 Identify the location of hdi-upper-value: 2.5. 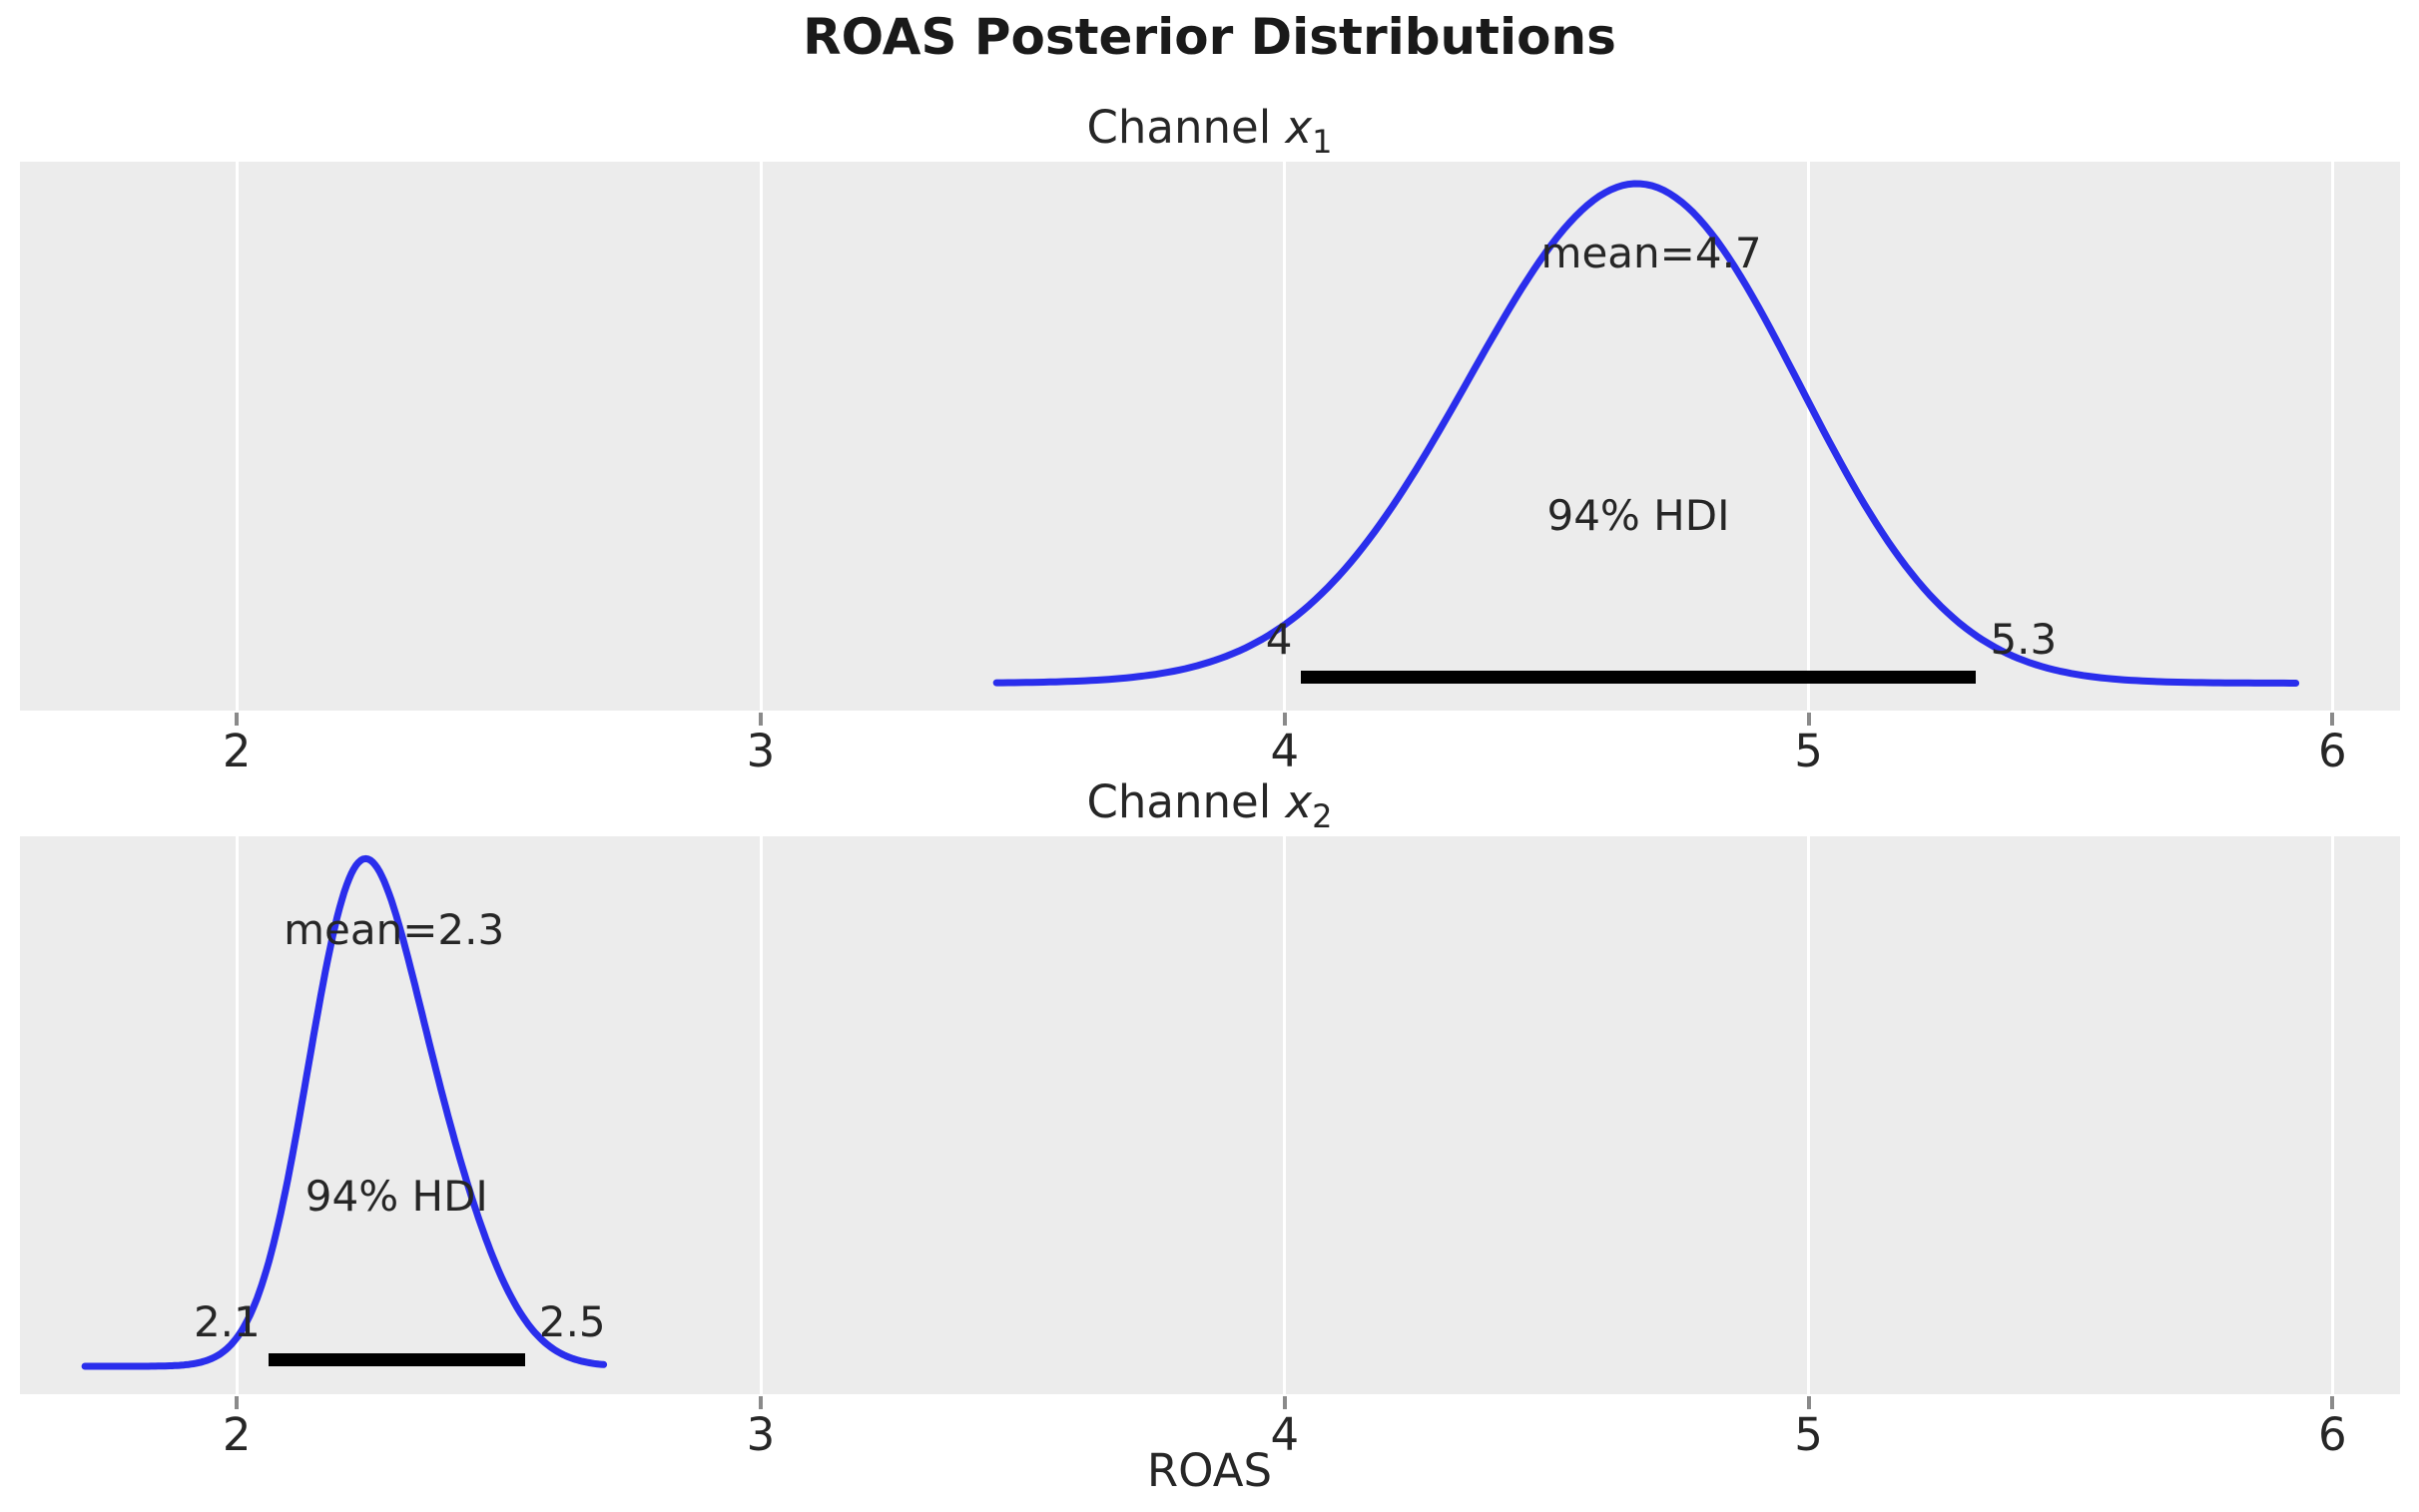
(572, 1321).